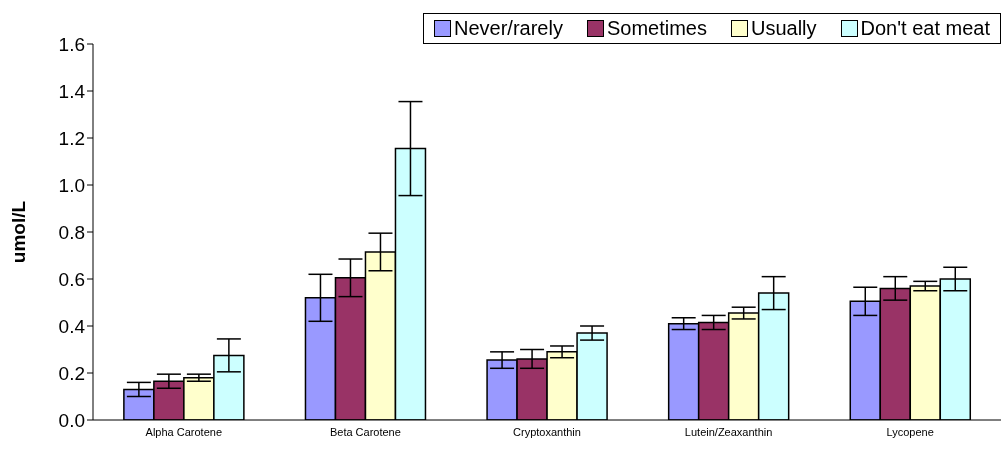 This screenshot has width=1007, height=463. Describe the element at coordinates (71, 185) in the screenshot. I see `y-tick-label: 1.0` at that location.